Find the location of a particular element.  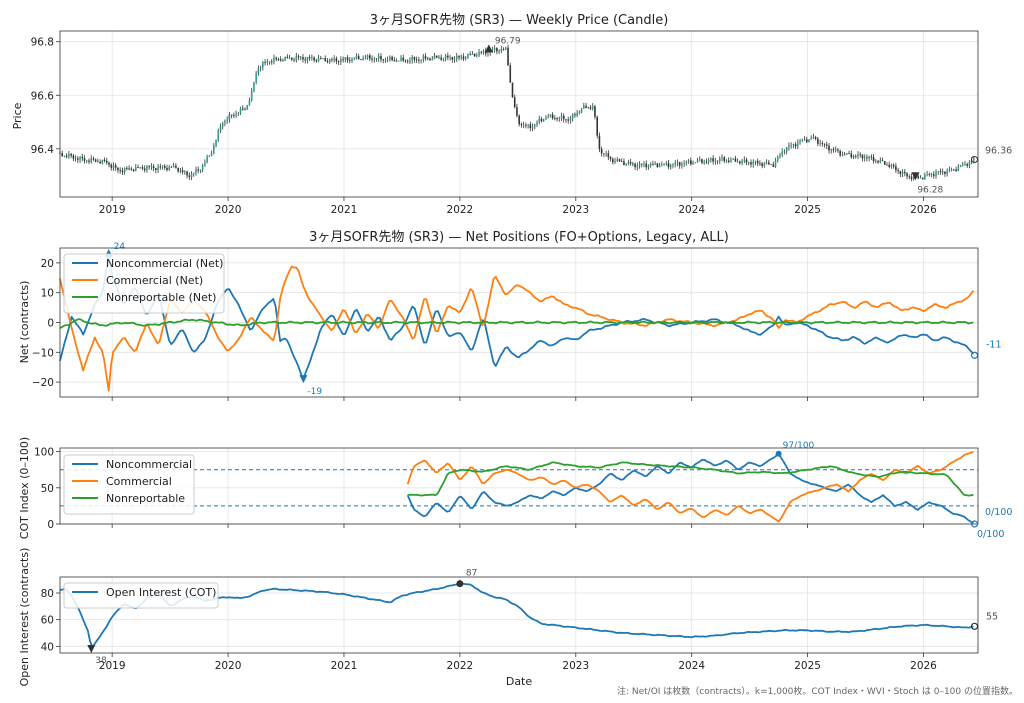

net-max-label: 24 is located at coordinates (120, 247).